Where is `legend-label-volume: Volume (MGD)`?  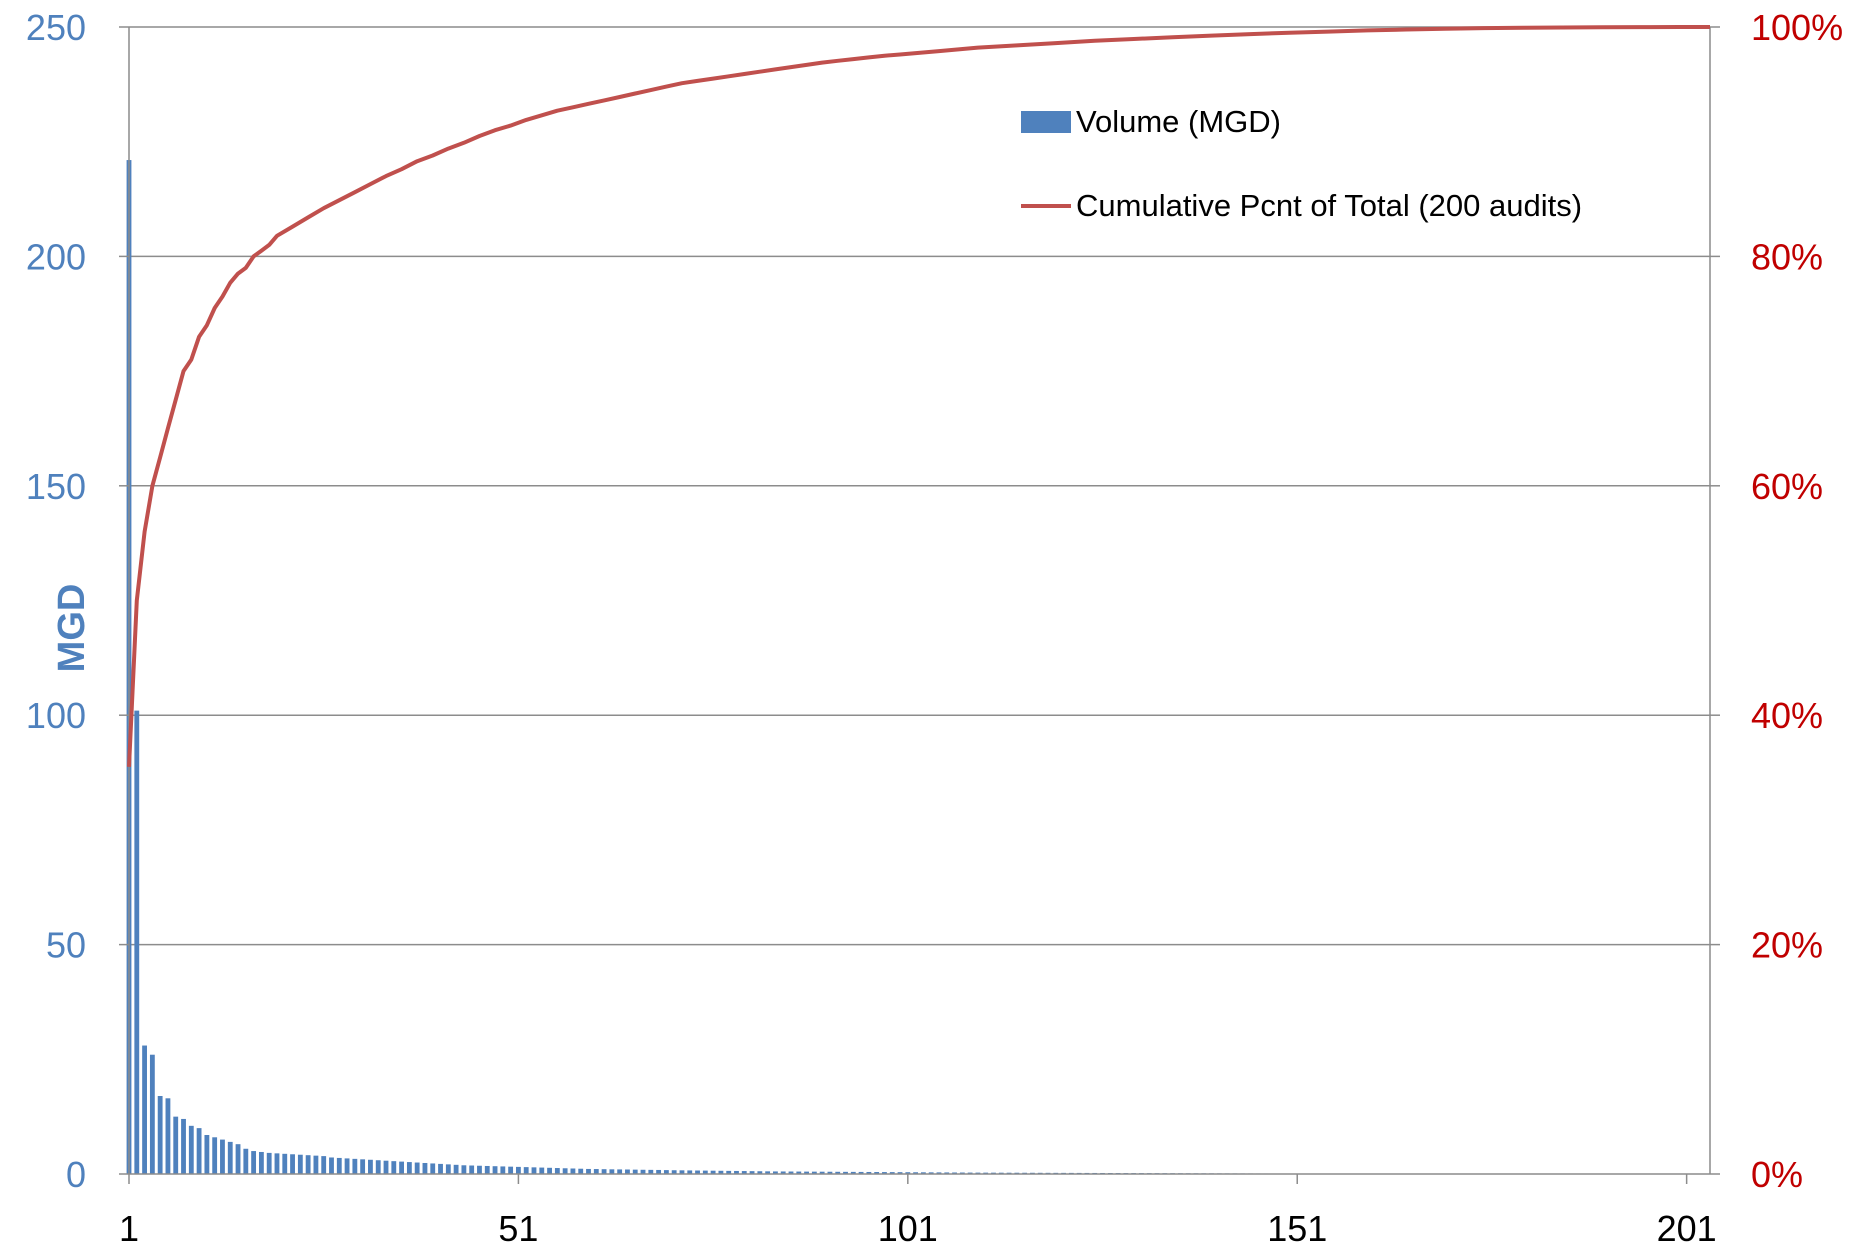
legend-label-volume: Volume (MGD) is located at coordinates (1178, 121).